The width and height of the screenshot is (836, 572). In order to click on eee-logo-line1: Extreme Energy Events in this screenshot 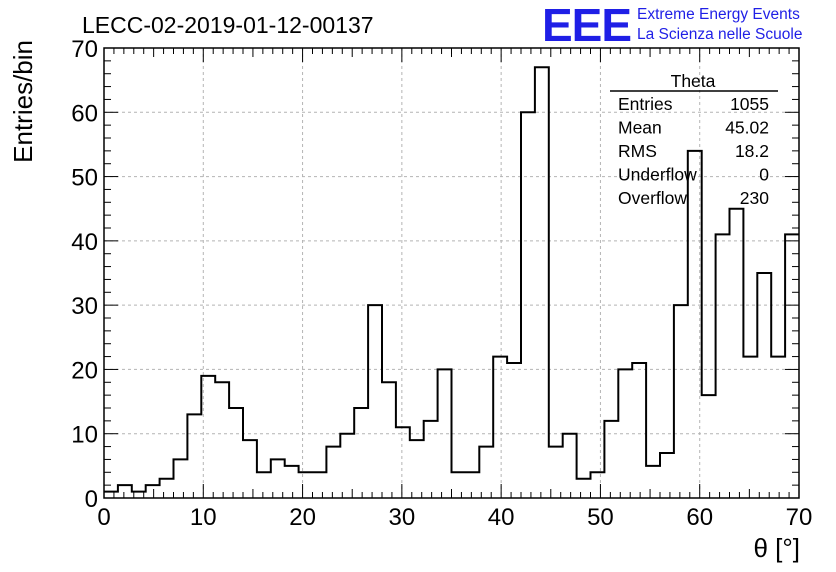, I will do `click(718, 14)`.